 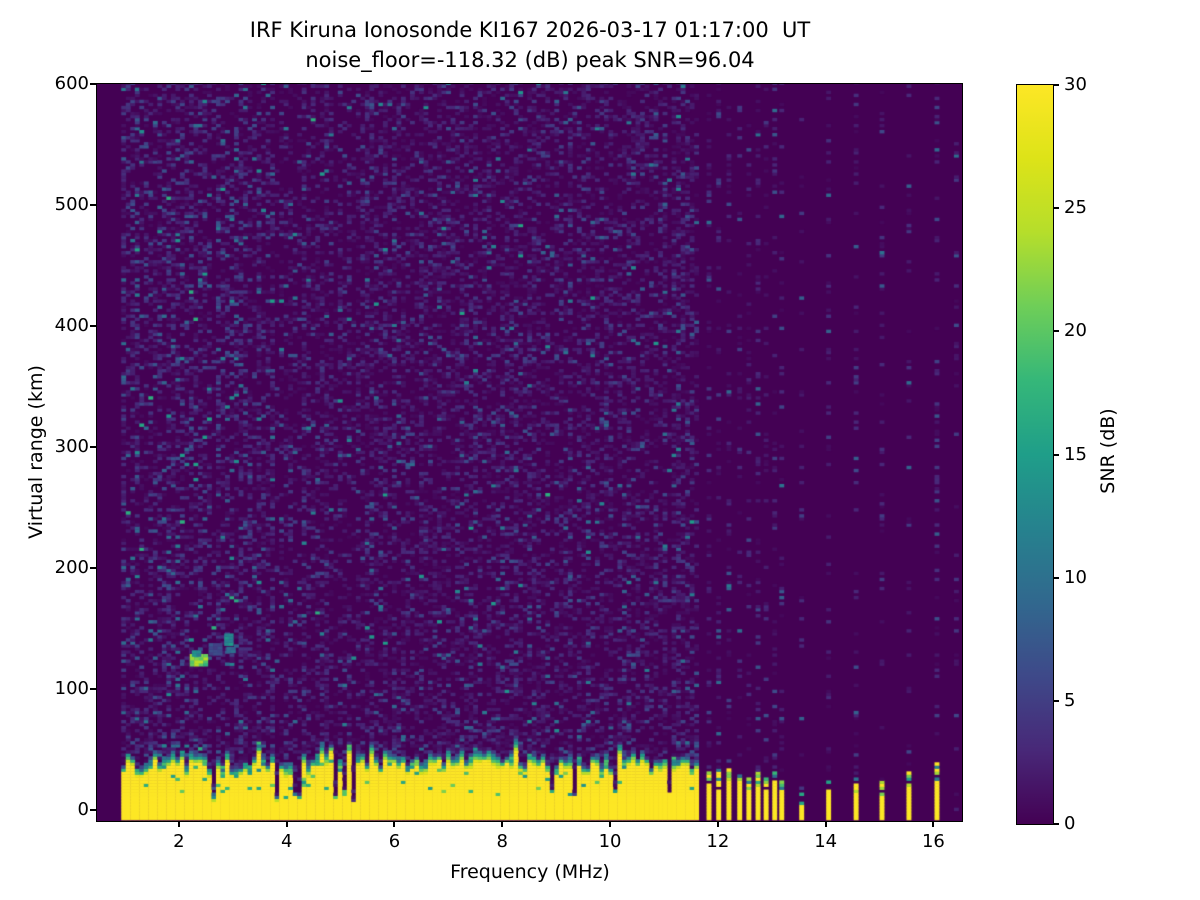 What do you see at coordinates (1075, 454) in the screenshot?
I see `colorbar-tick-label: 15` at bounding box center [1075, 454].